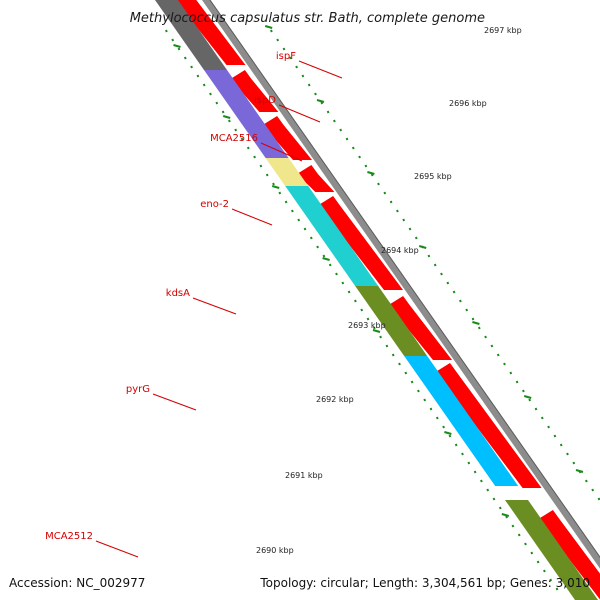  I want to click on gene-label: MCA2512, so click(69, 536).